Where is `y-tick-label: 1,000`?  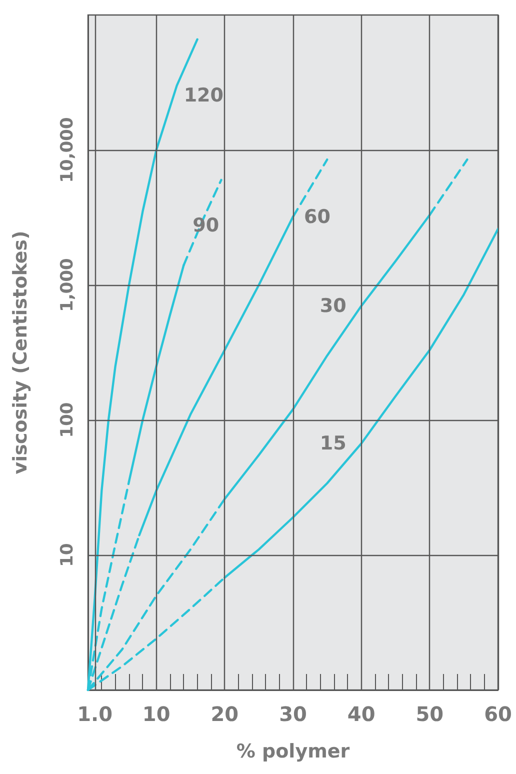 y-tick-label: 1,000 is located at coordinates (68, 285).